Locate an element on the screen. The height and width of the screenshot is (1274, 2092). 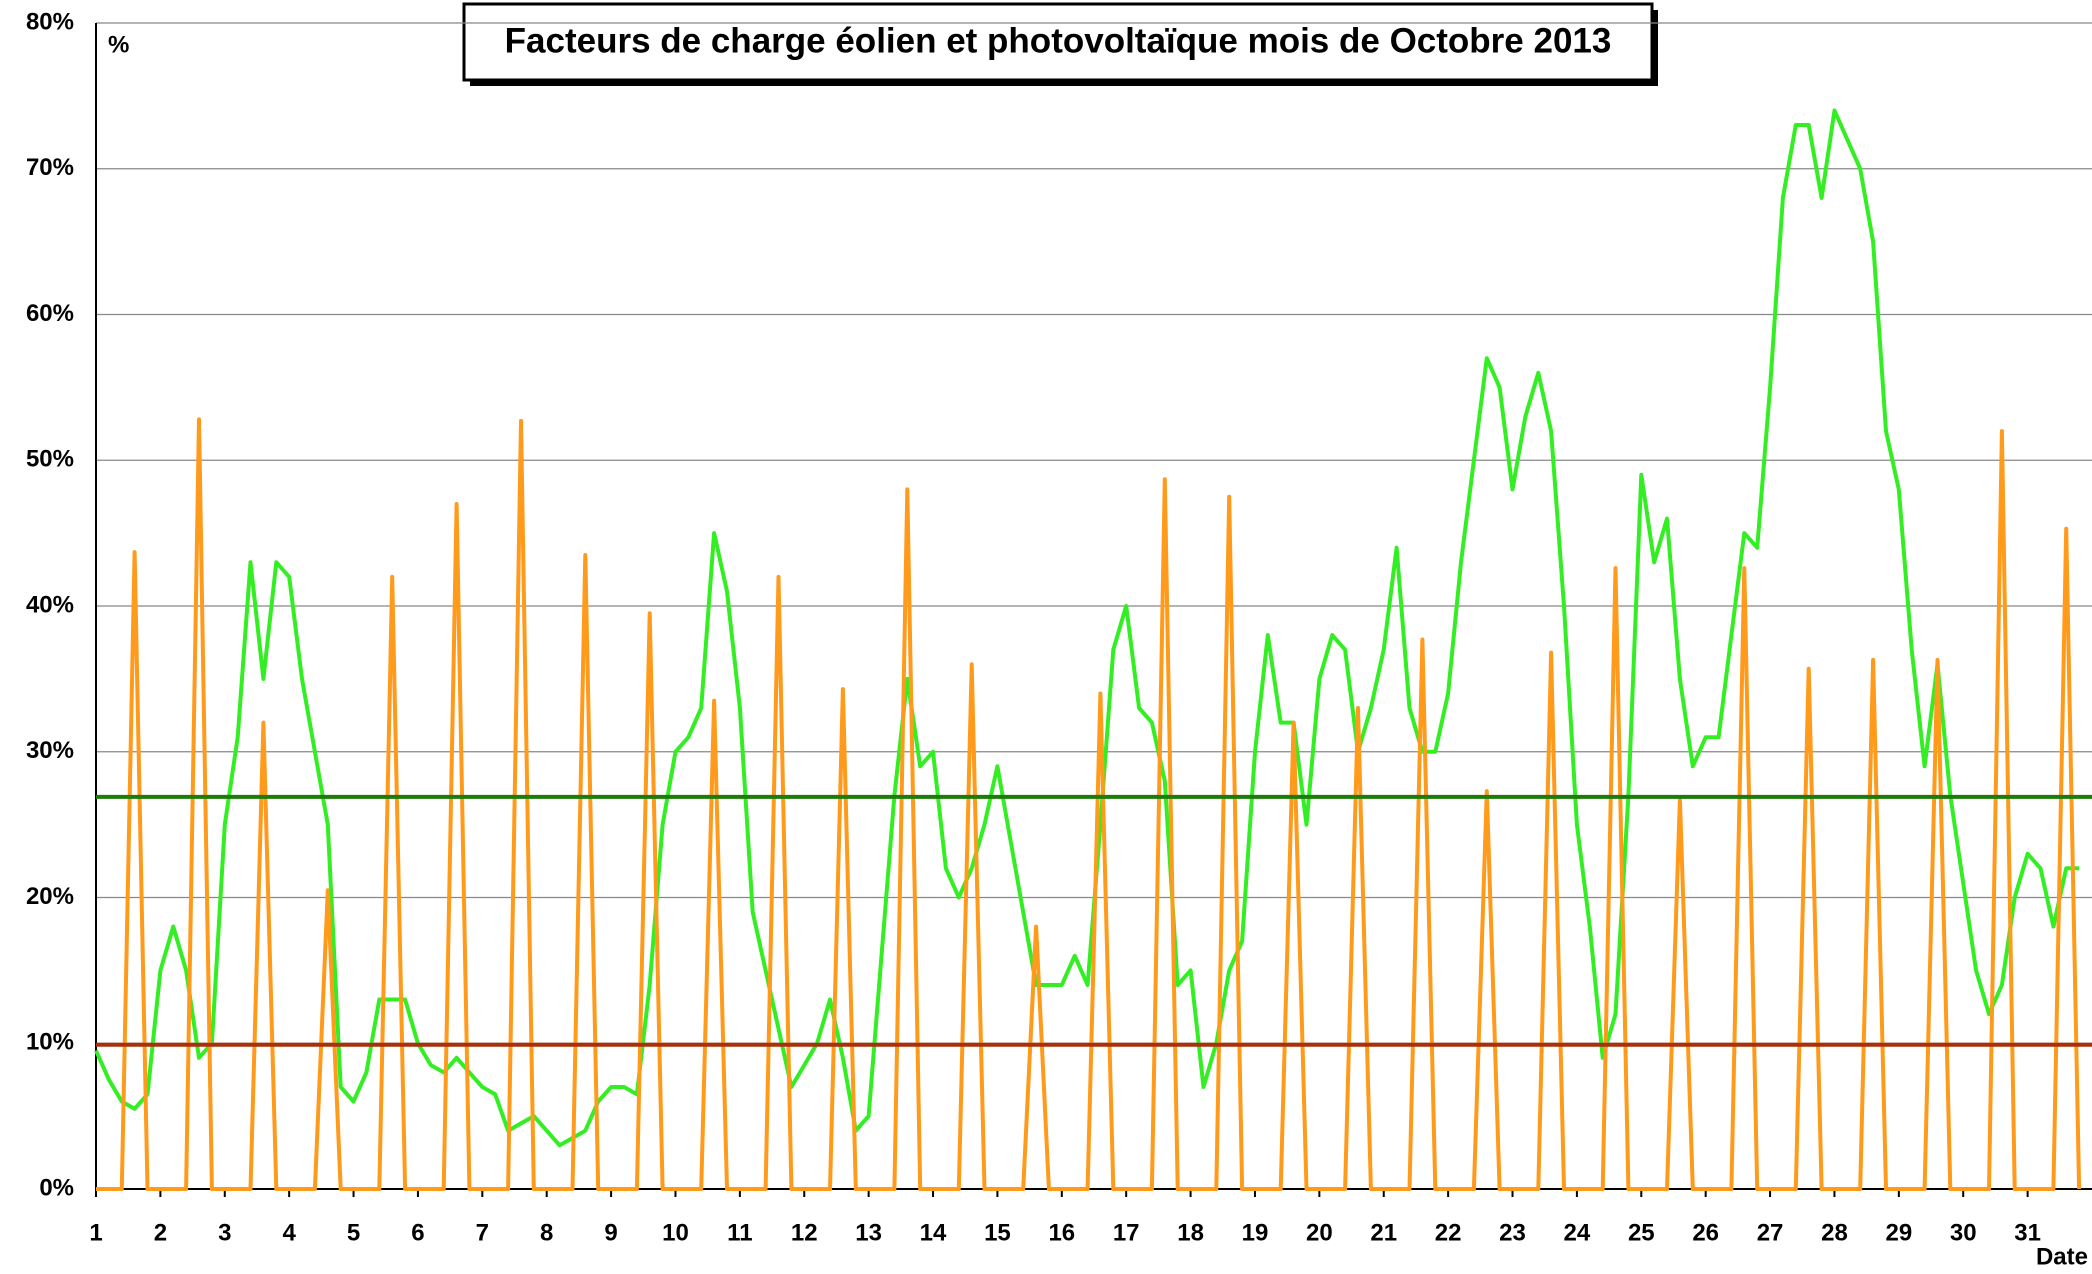
x-tick-label: 1 is located at coordinates (95, 1232).